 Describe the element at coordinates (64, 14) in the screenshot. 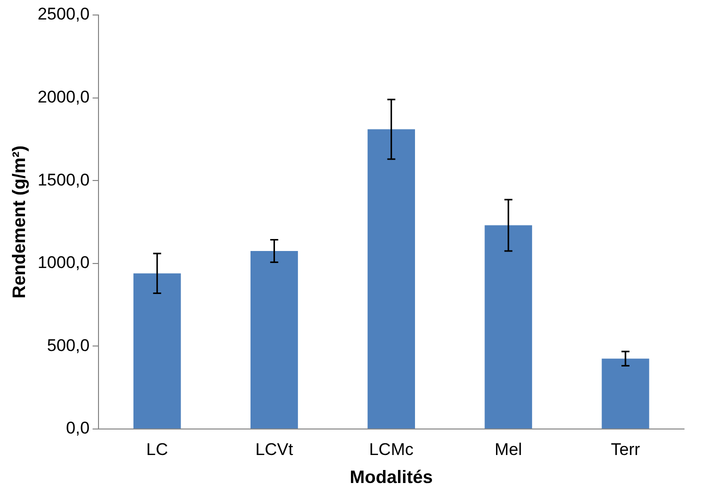

I see `y-tick-label: 2500,0` at that location.